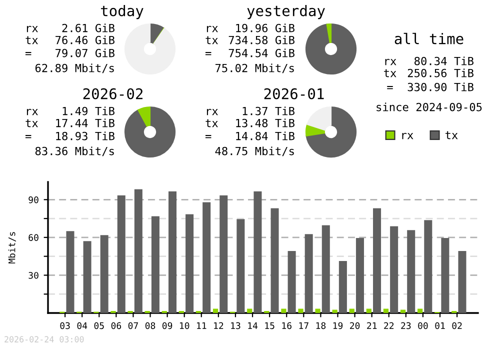 The width and height of the screenshot is (500, 348). Describe the element at coordinates (261, 40) in the screenshot. I see `text: 734.58 GiB` at that location.